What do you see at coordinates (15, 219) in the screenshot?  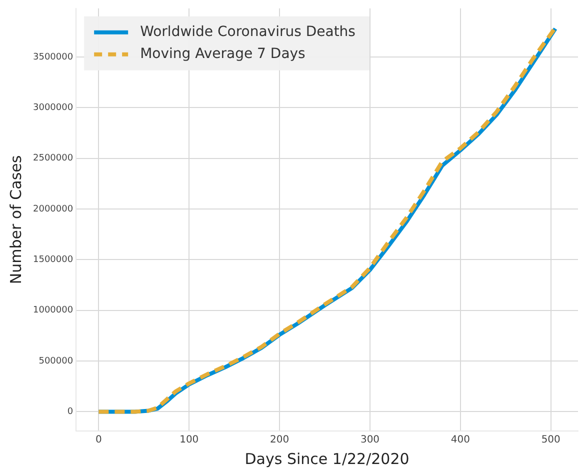 I see `y-axis-title: Number of Cases` at bounding box center [15, 219].